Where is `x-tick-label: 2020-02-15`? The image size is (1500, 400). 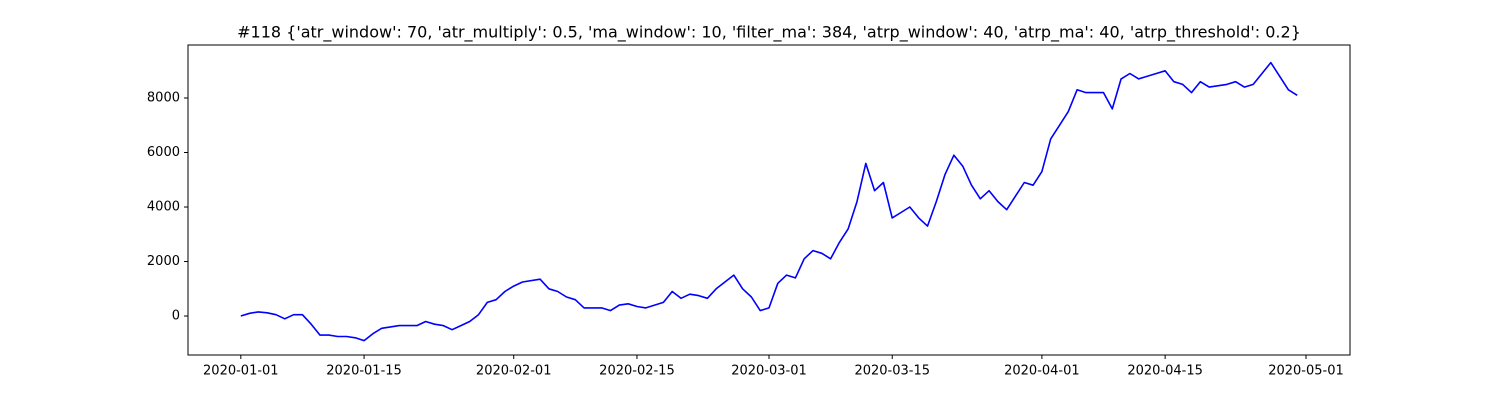 x-tick-label: 2020-02-15 is located at coordinates (637, 371).